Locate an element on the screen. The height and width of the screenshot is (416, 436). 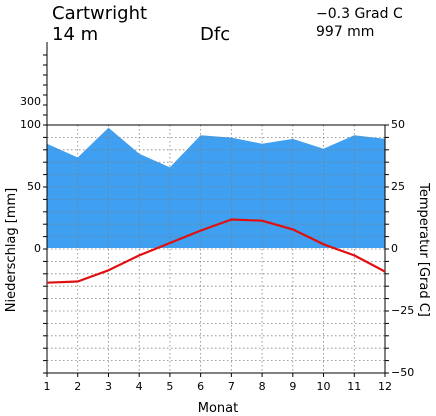
annual-precipitation: 997 mm is located at coordinates (345, 32).